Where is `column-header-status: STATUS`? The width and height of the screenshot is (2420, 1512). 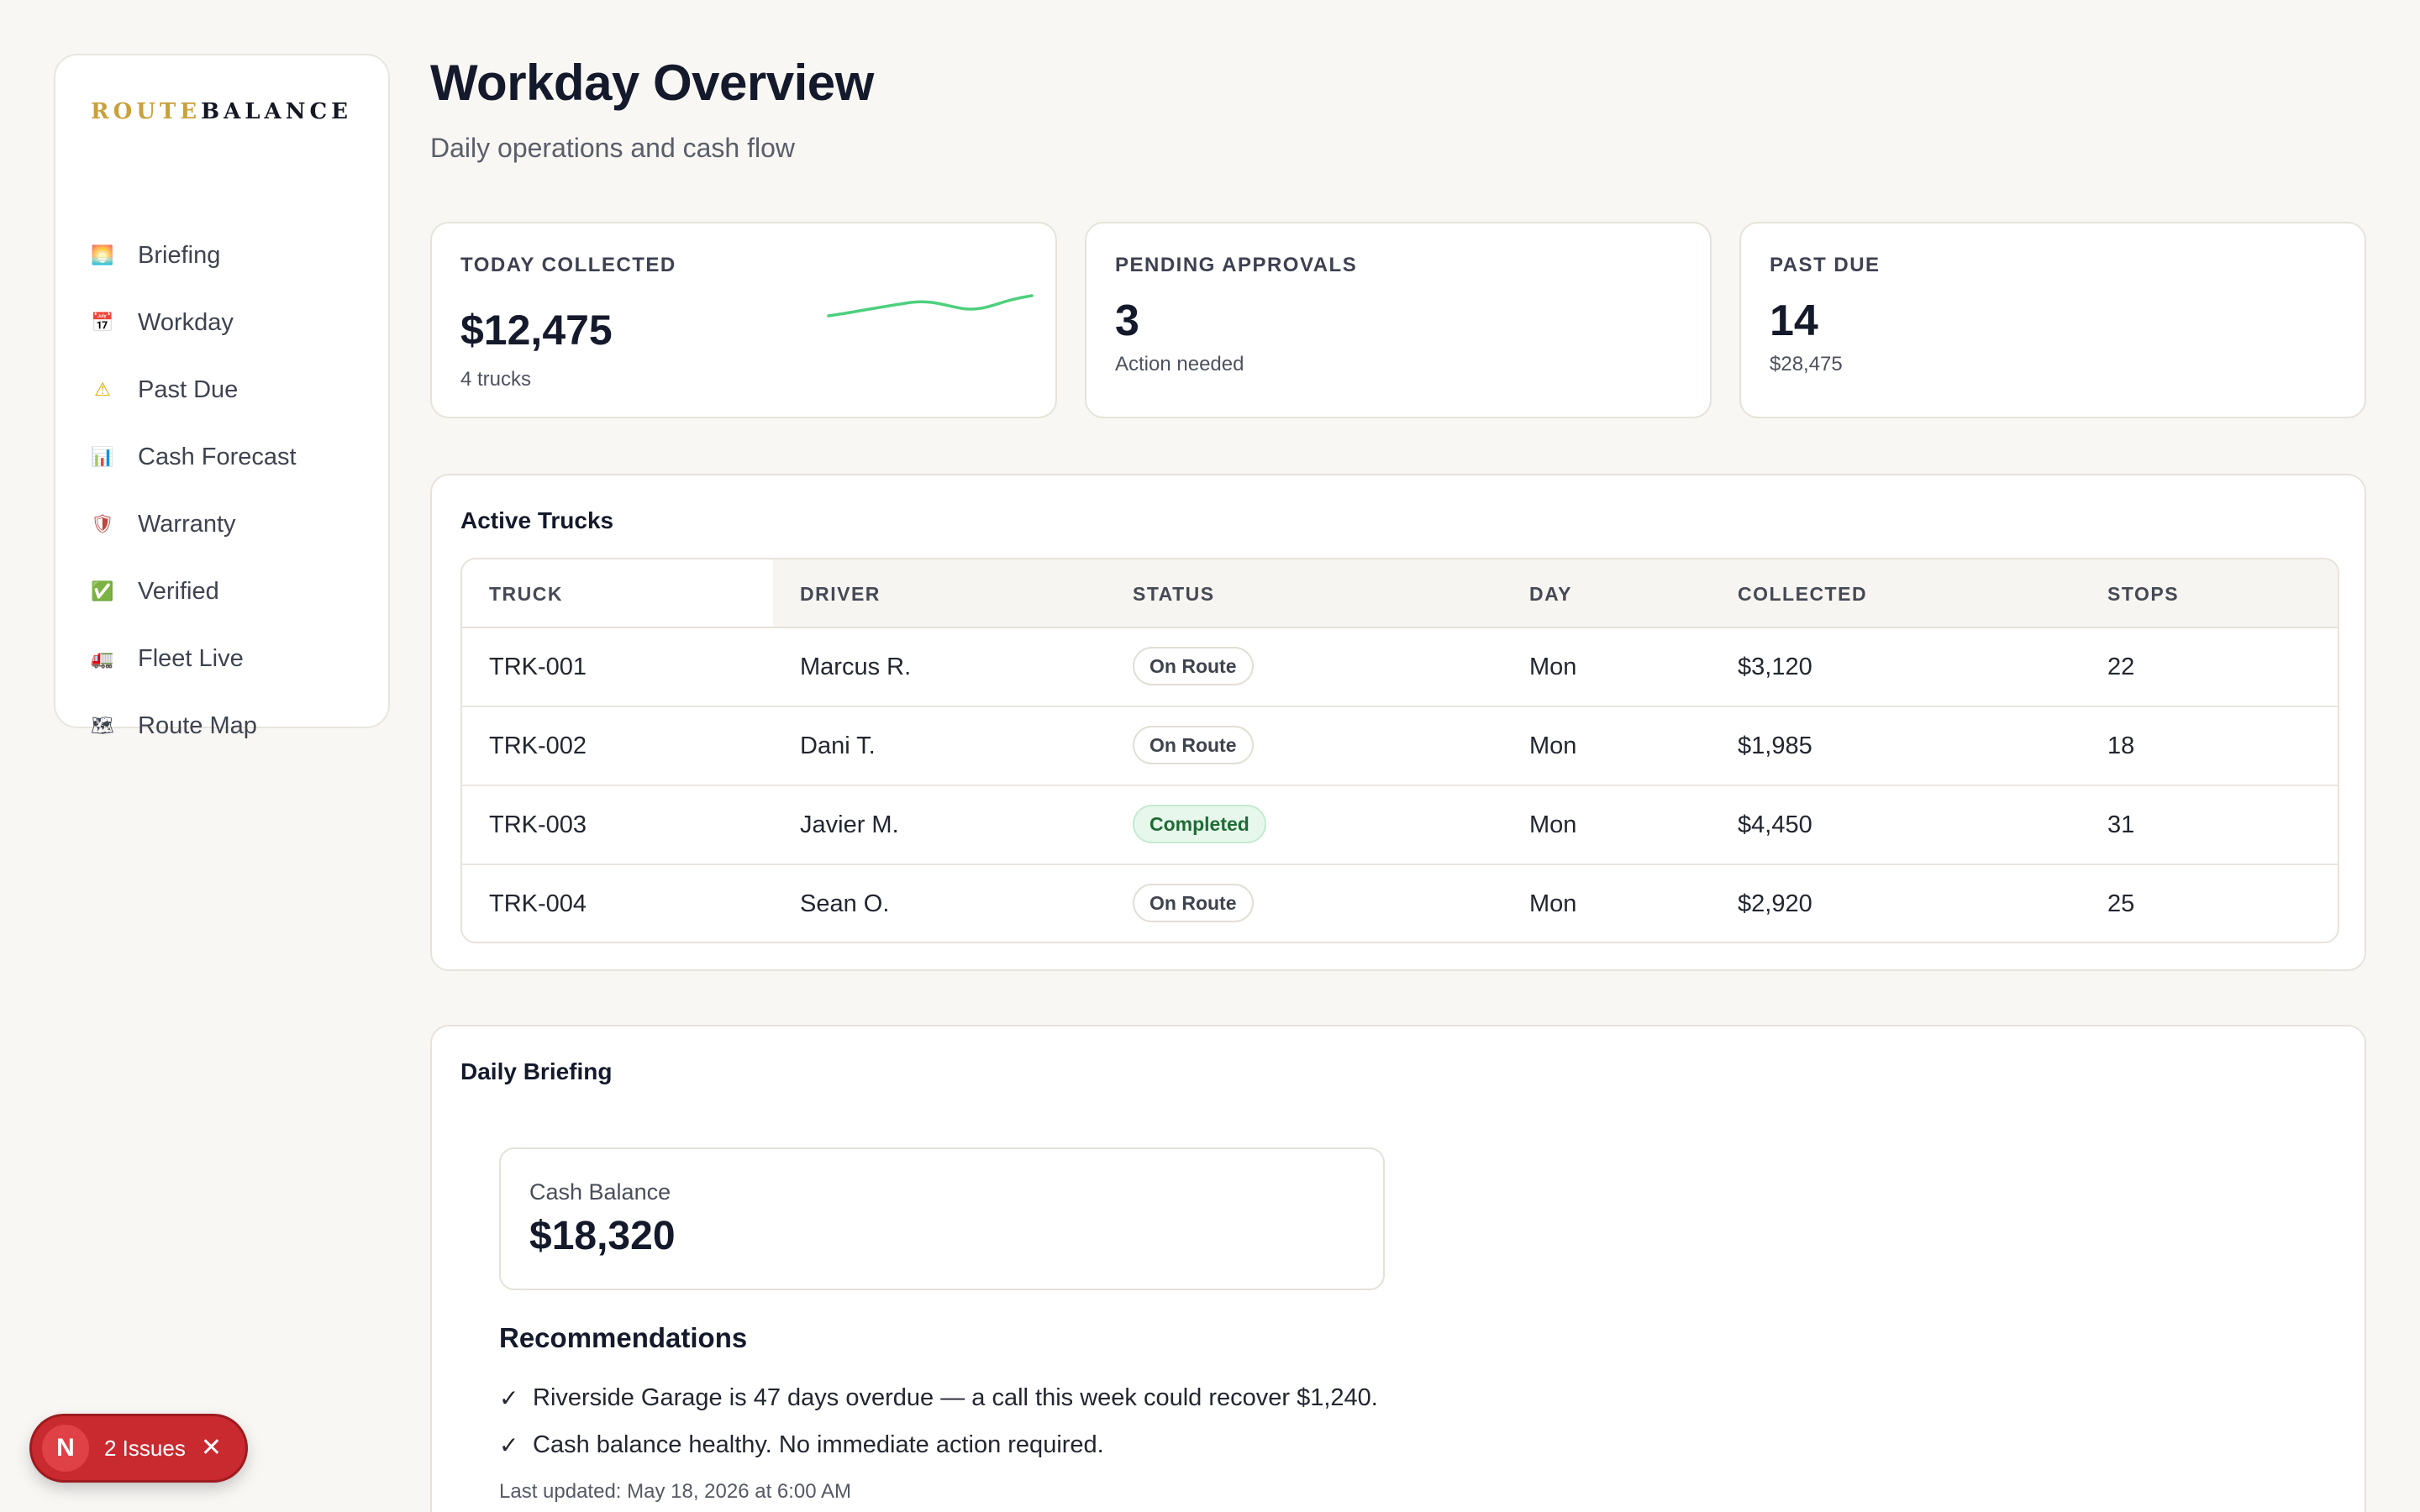
column-header-status: STATUS is located at coordinates (1174, 594).